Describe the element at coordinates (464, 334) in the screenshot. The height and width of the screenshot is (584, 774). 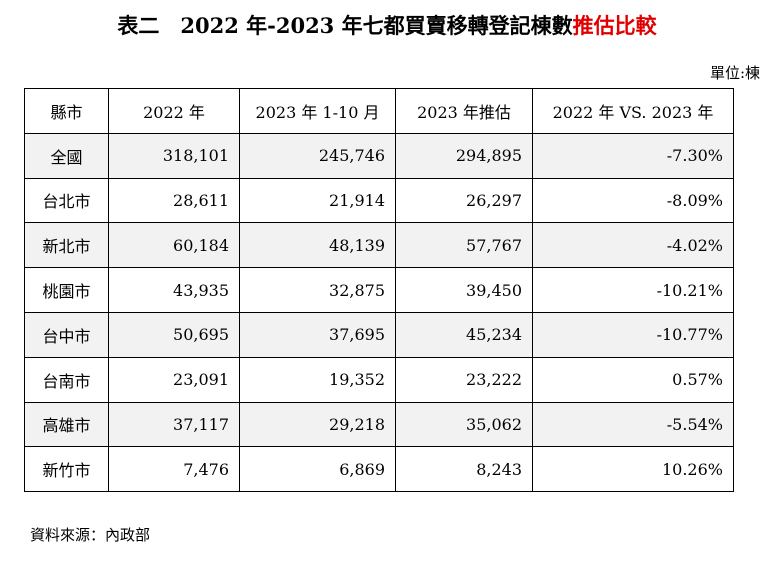
I see `value-cell: 45,234` at that location.